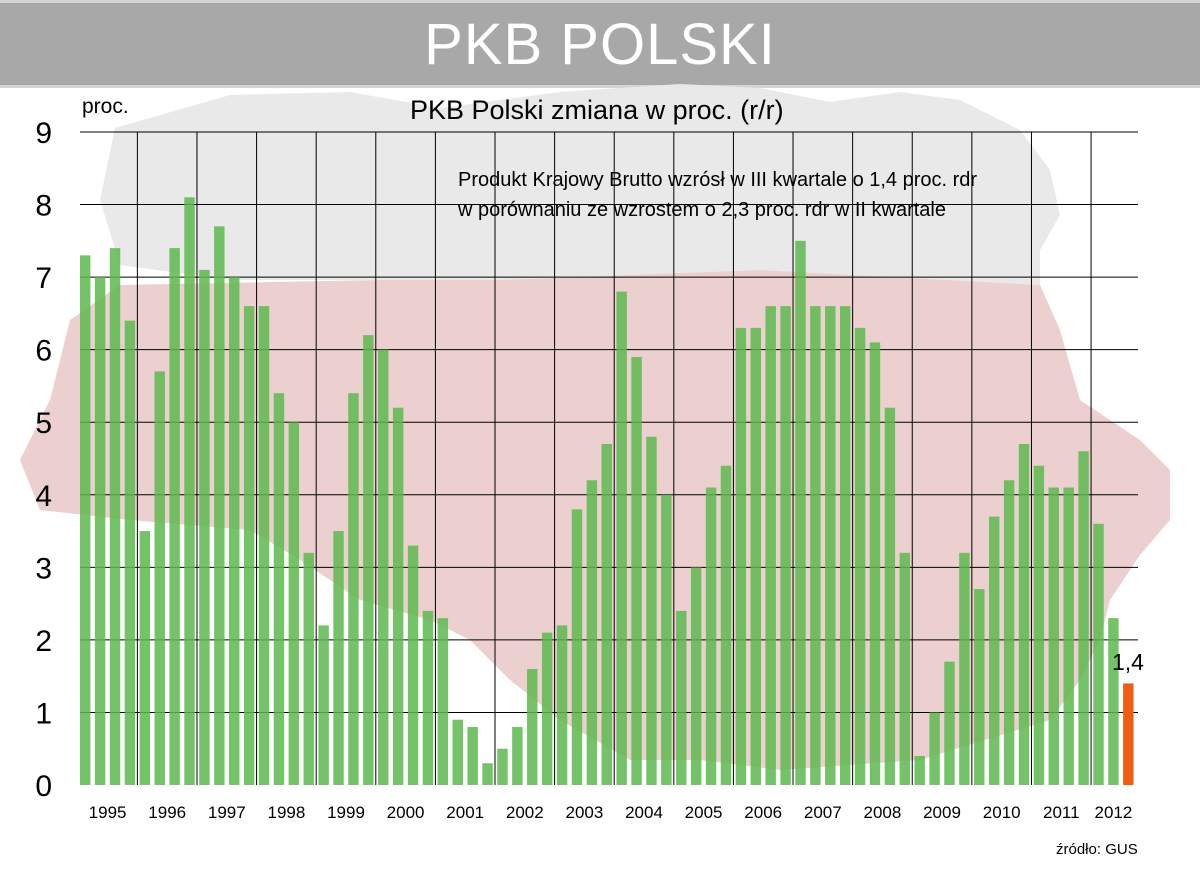 The image size is (1200, 882). I want to click on x-tick-label: 1996, so click(167, 812).